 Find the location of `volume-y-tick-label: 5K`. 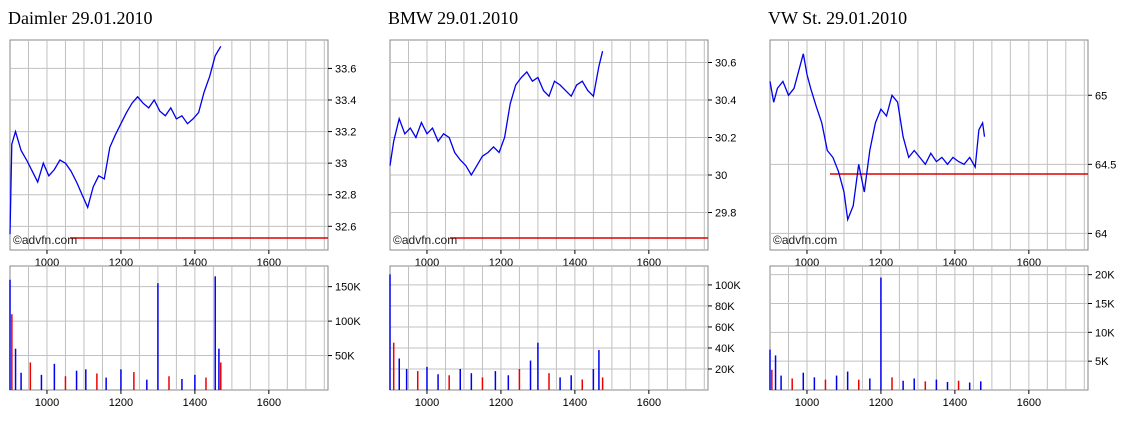

volume-y-tick-label: 5K is located at coordinates (1102, 362).